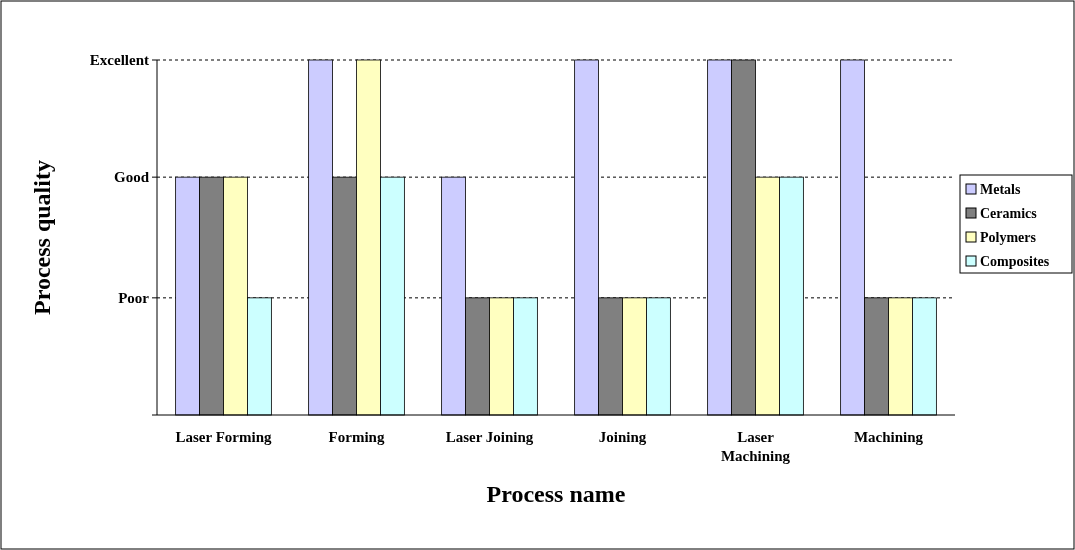  Describe the element at coordinates (356, 437) in the screenshot. I see `x-tick-label: Forming` at that location.